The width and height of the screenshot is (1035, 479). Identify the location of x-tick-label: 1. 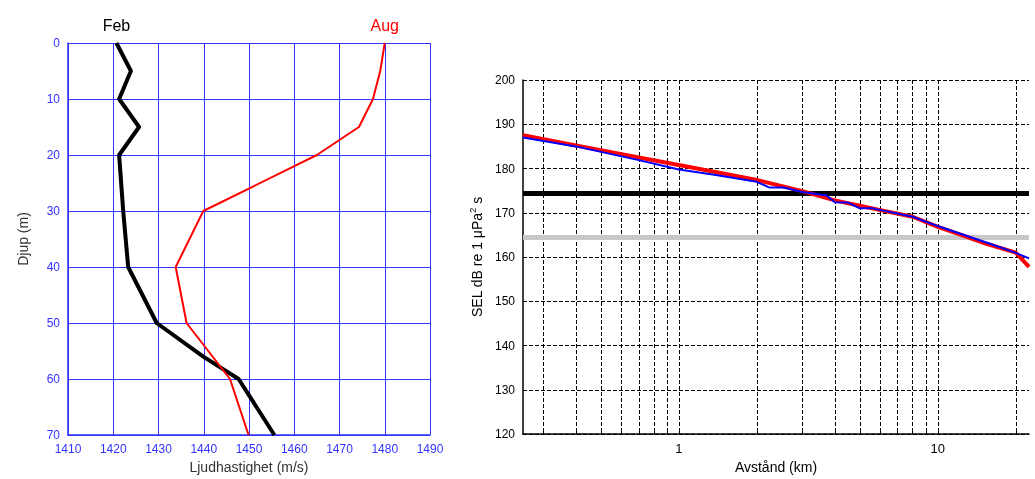
(679, 449).